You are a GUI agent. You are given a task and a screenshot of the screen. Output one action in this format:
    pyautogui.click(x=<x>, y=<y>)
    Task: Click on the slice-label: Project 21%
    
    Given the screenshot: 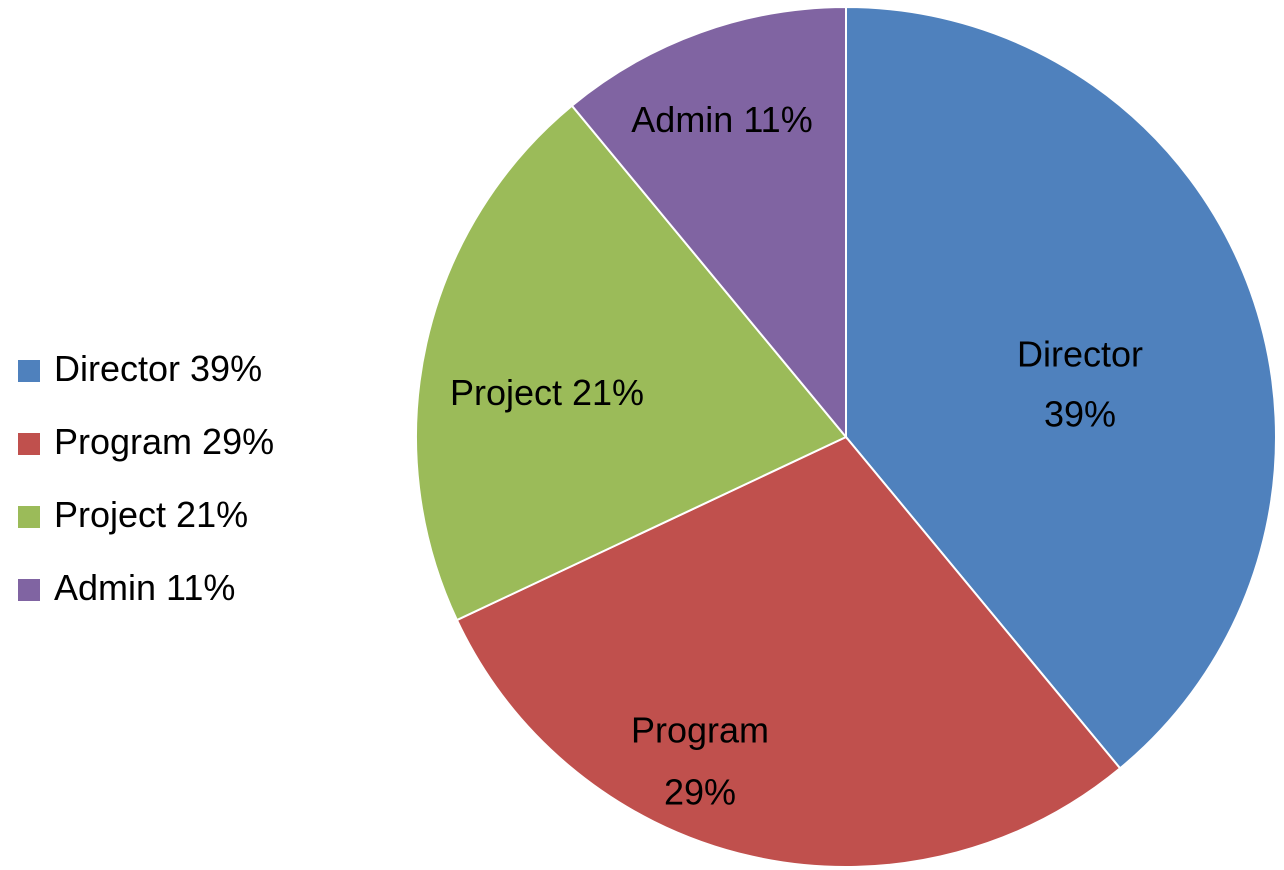 What is the action you would take?
    pyautogui.click(x=547, y=392)
    